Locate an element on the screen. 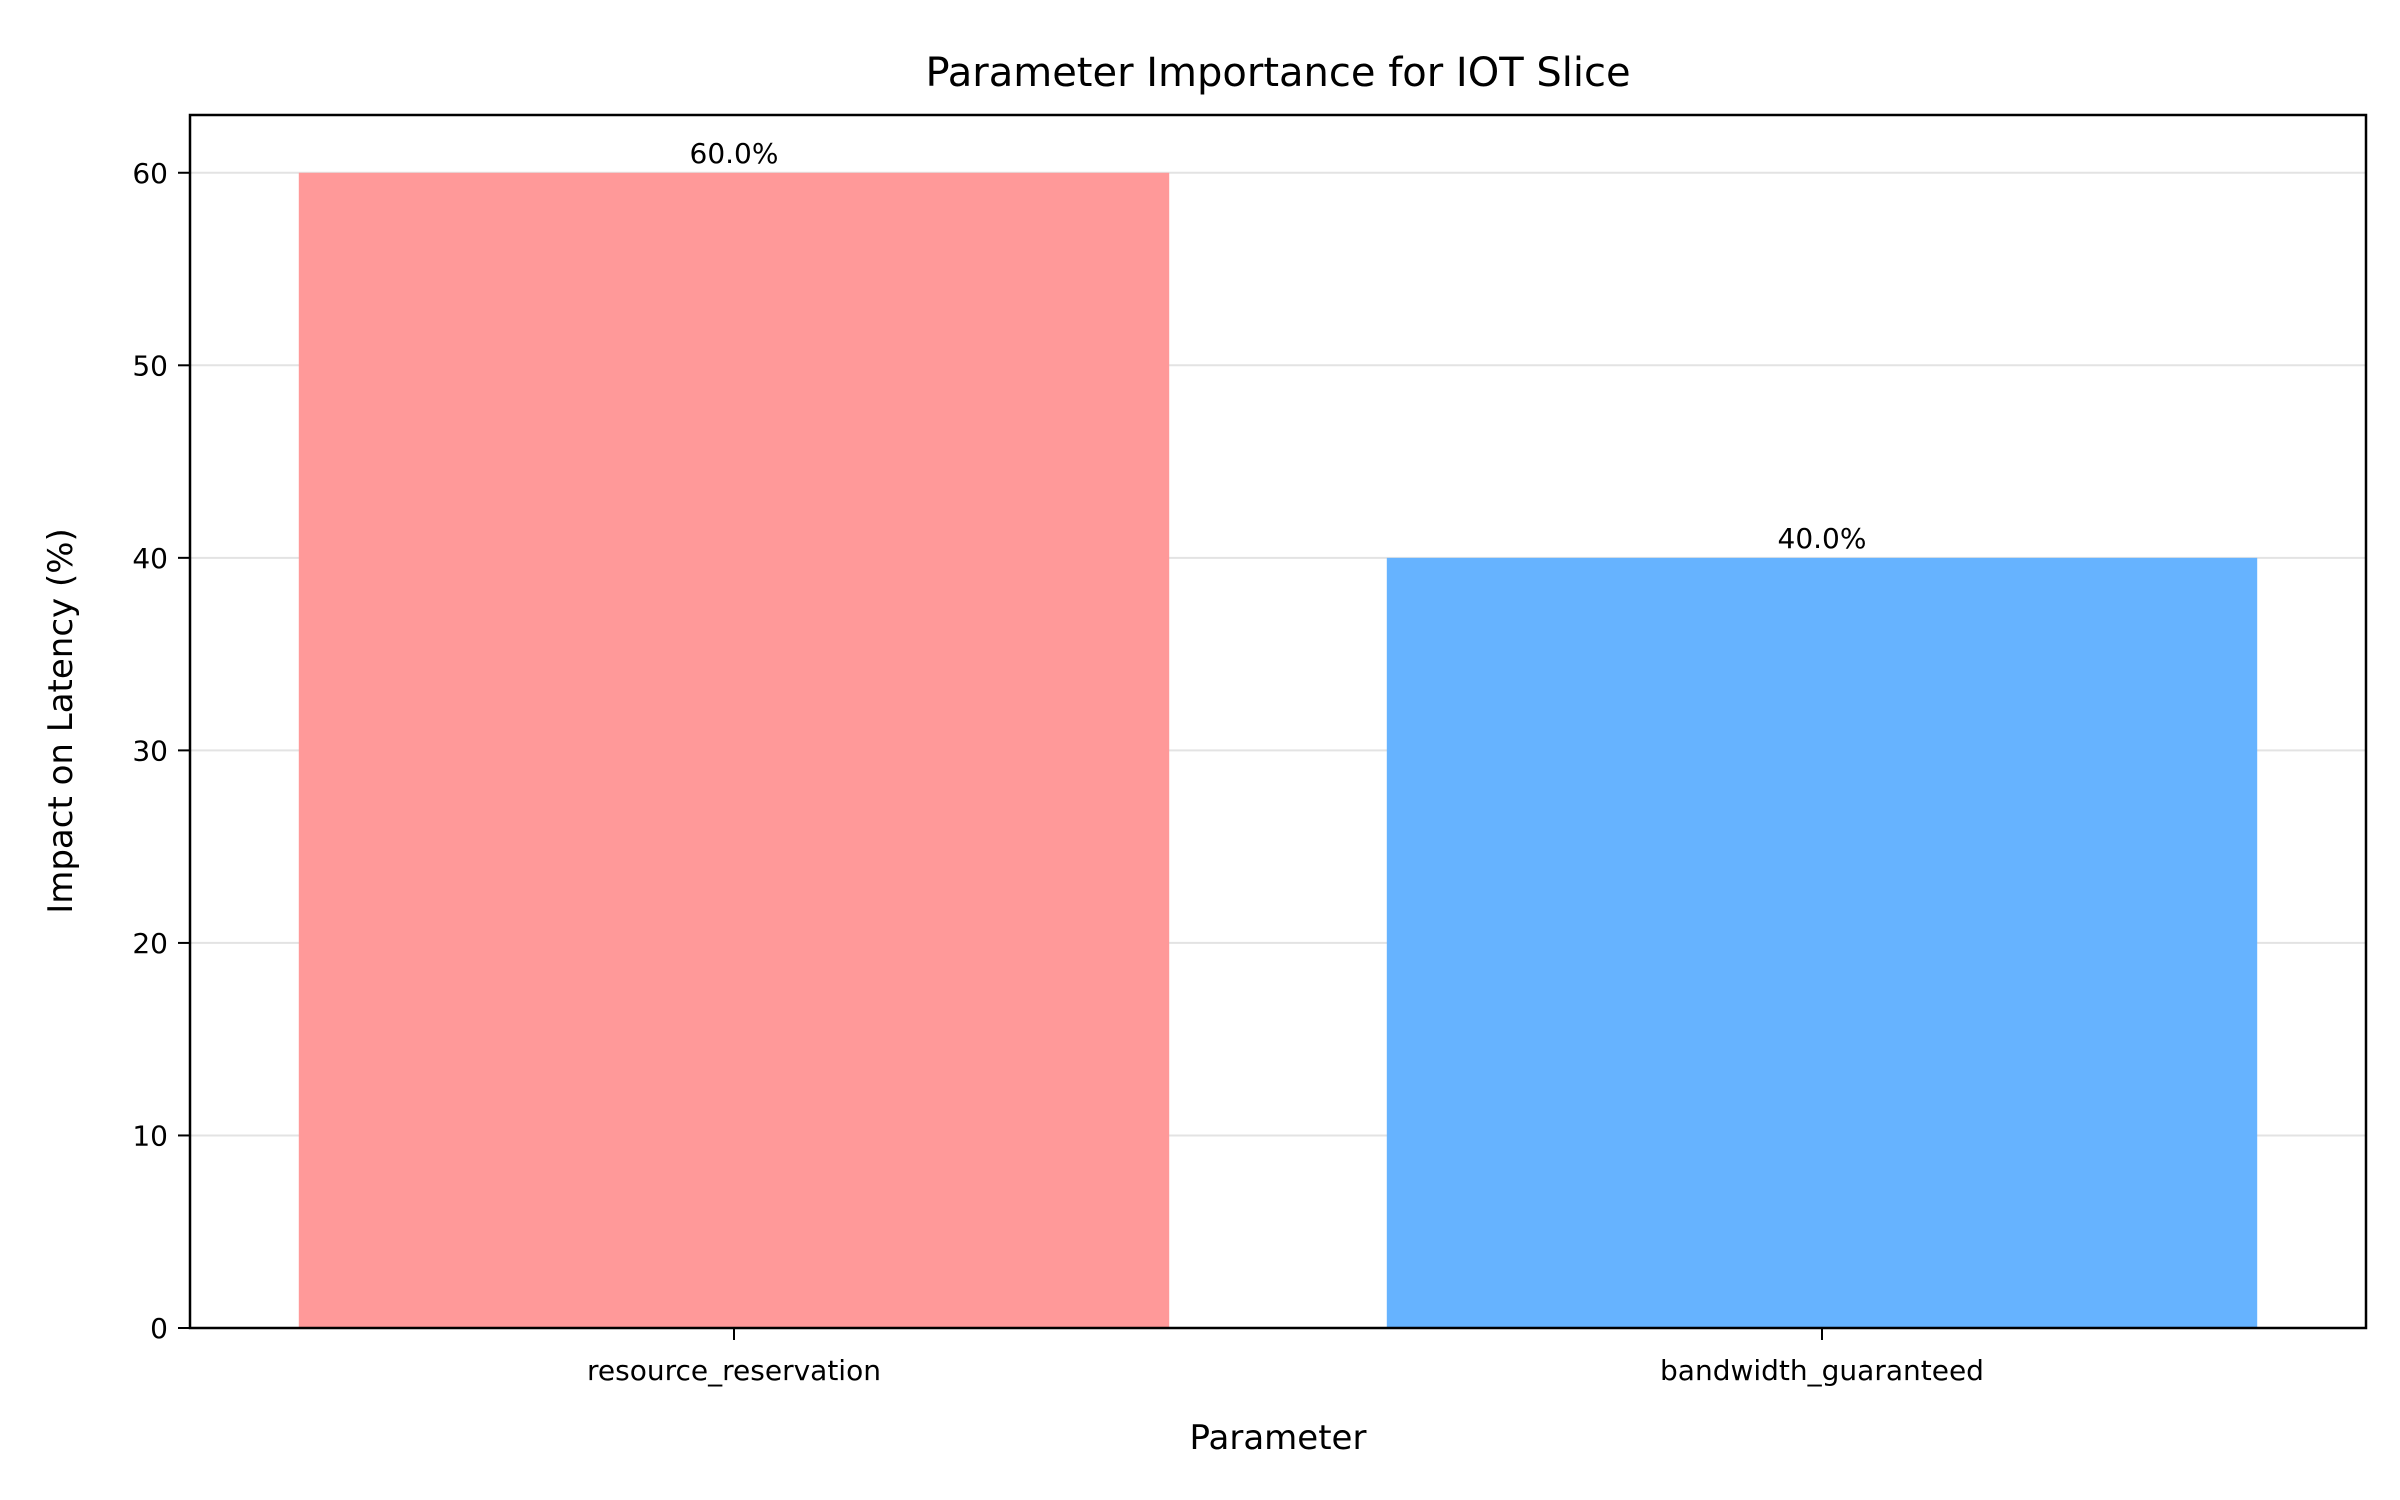  x-axis-ticks: resource_reservation bandwidth_guaranteed is located at coordinates (1285, 1357).